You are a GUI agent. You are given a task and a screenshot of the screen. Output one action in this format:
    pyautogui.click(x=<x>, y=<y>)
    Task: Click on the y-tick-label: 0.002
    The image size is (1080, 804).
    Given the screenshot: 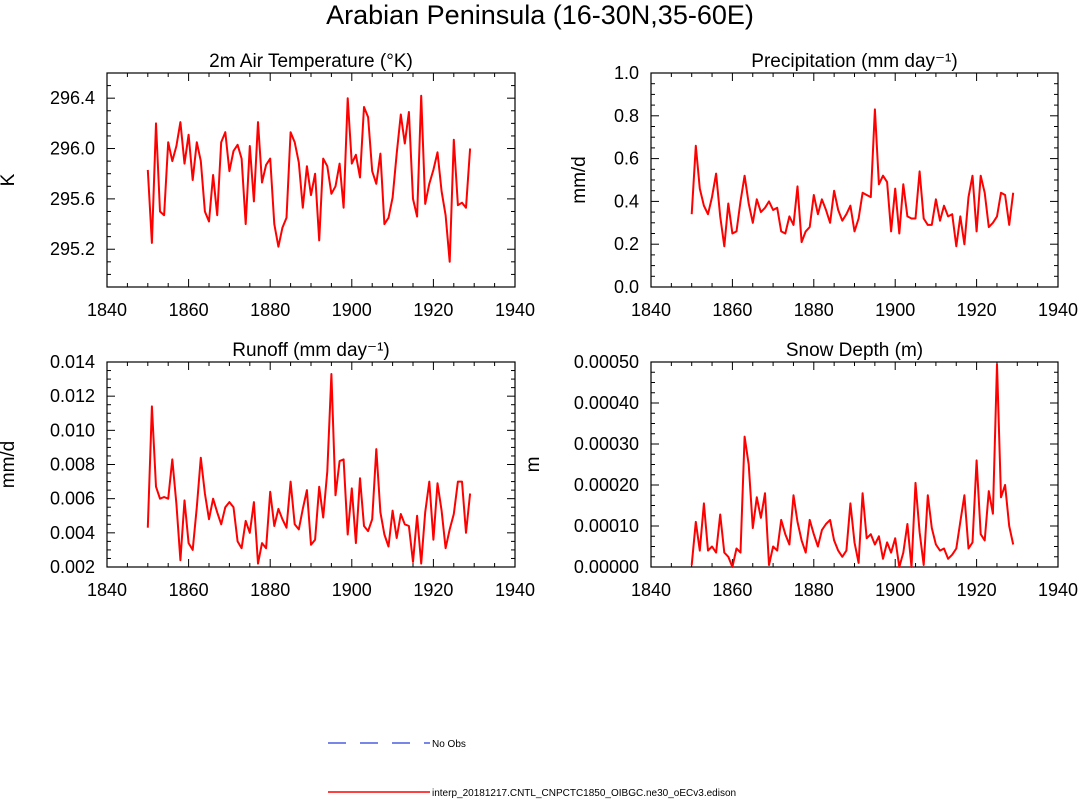 What is the action you would take?
    pyautogui.click(x=72, y=567)
    